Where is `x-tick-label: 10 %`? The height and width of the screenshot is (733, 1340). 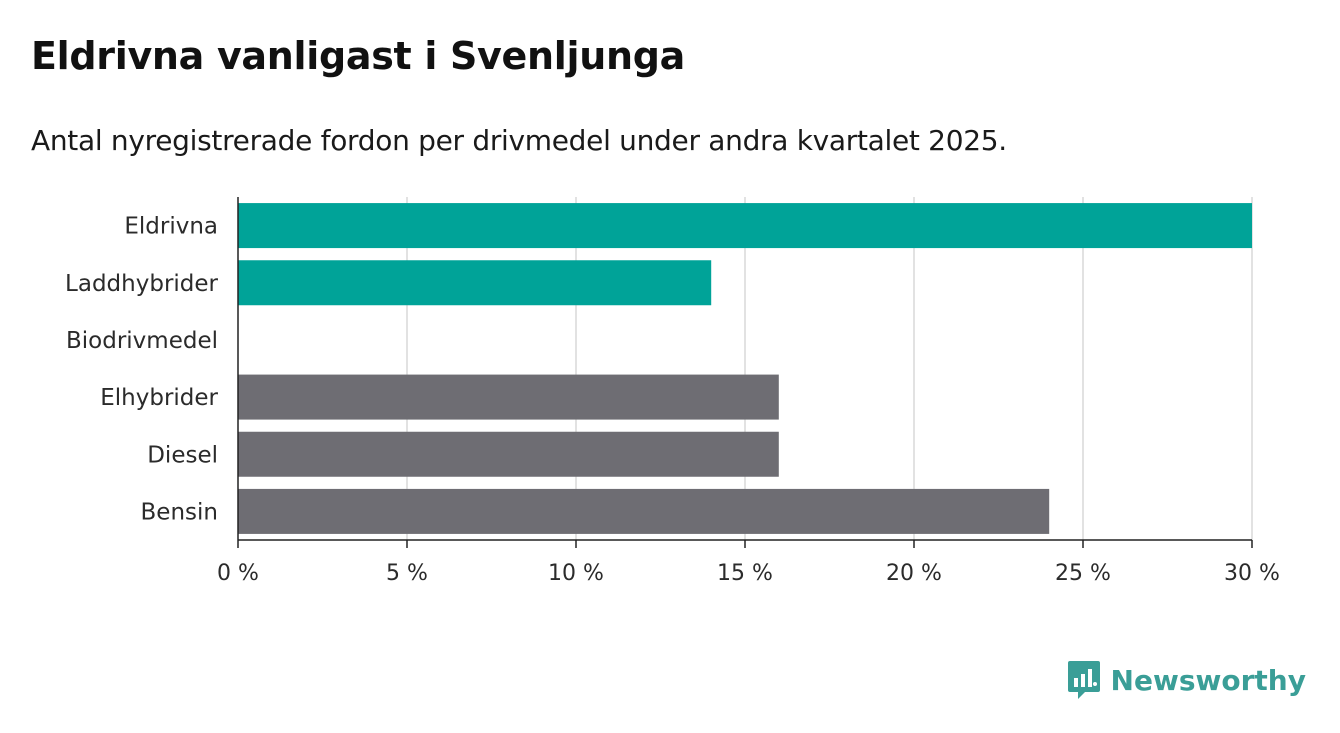 x-tick-label: 10 % is located at coordinates (576, 573).